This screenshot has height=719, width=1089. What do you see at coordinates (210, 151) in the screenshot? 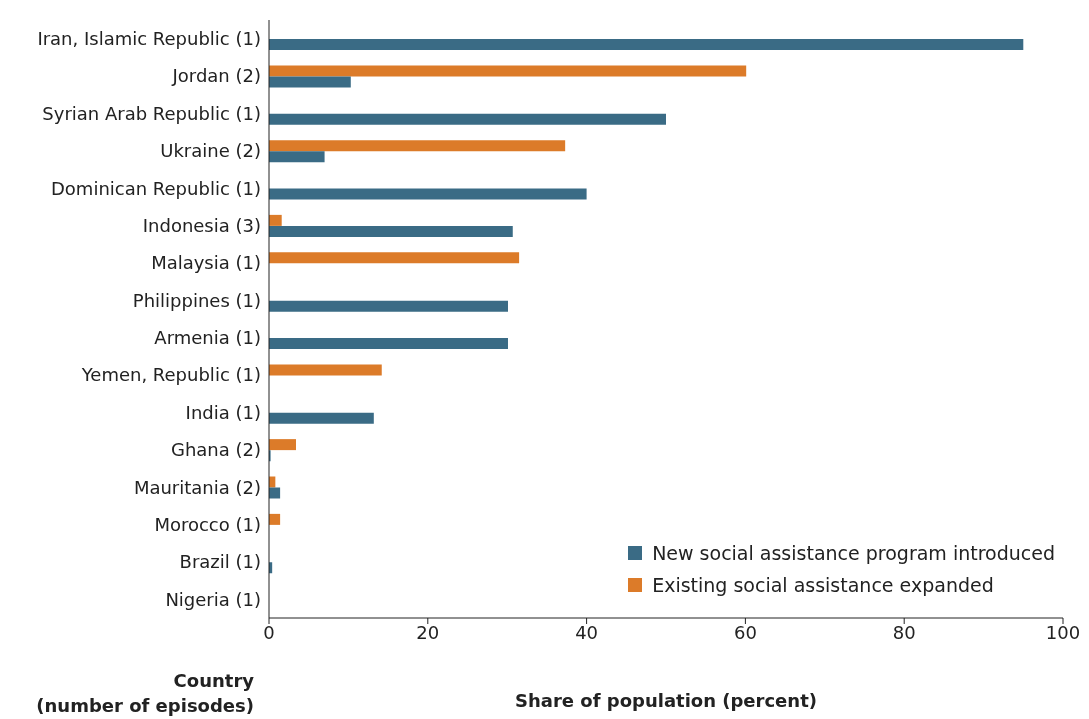
I see `y-tick-label: Ukraine (2)` at bounding box center [210, 151].